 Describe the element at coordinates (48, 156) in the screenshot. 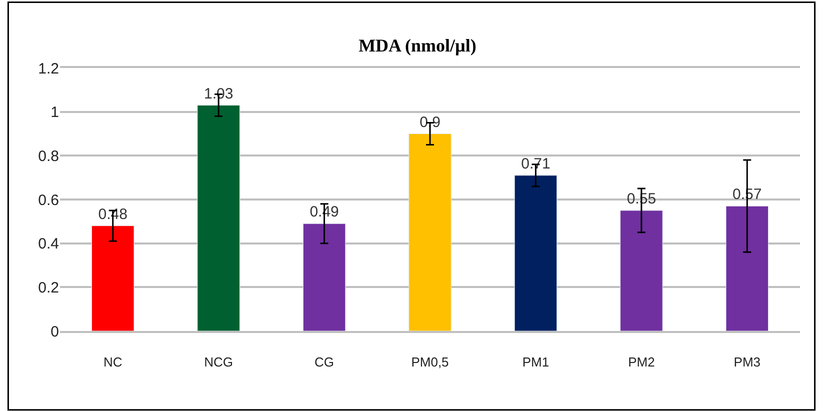

I see `y-tick-label: 0.8` at that location.